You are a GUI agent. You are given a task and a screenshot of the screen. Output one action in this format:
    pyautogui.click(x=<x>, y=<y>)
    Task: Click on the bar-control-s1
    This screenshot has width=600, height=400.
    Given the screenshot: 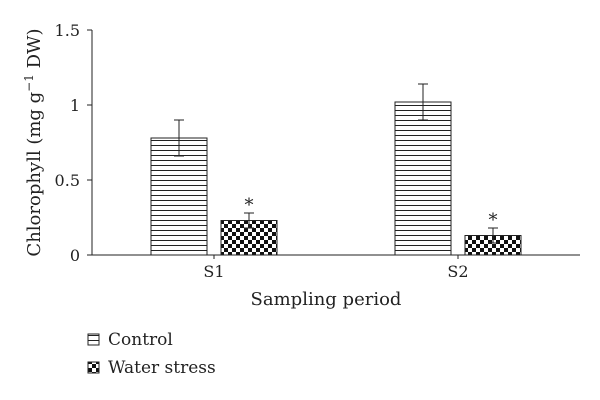 What is the action you would take?
    pyautogui.click(x=179, y=196)
    